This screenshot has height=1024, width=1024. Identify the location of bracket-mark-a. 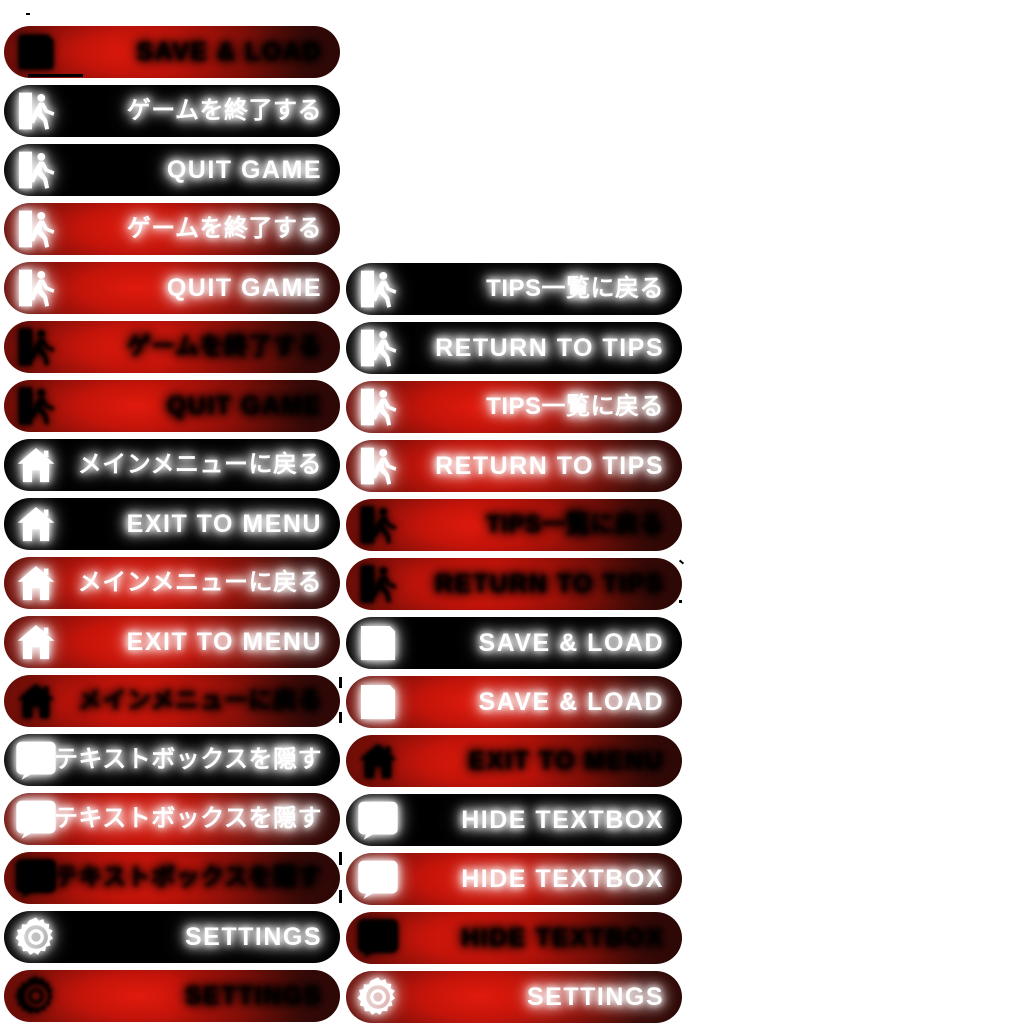
(340, 682).